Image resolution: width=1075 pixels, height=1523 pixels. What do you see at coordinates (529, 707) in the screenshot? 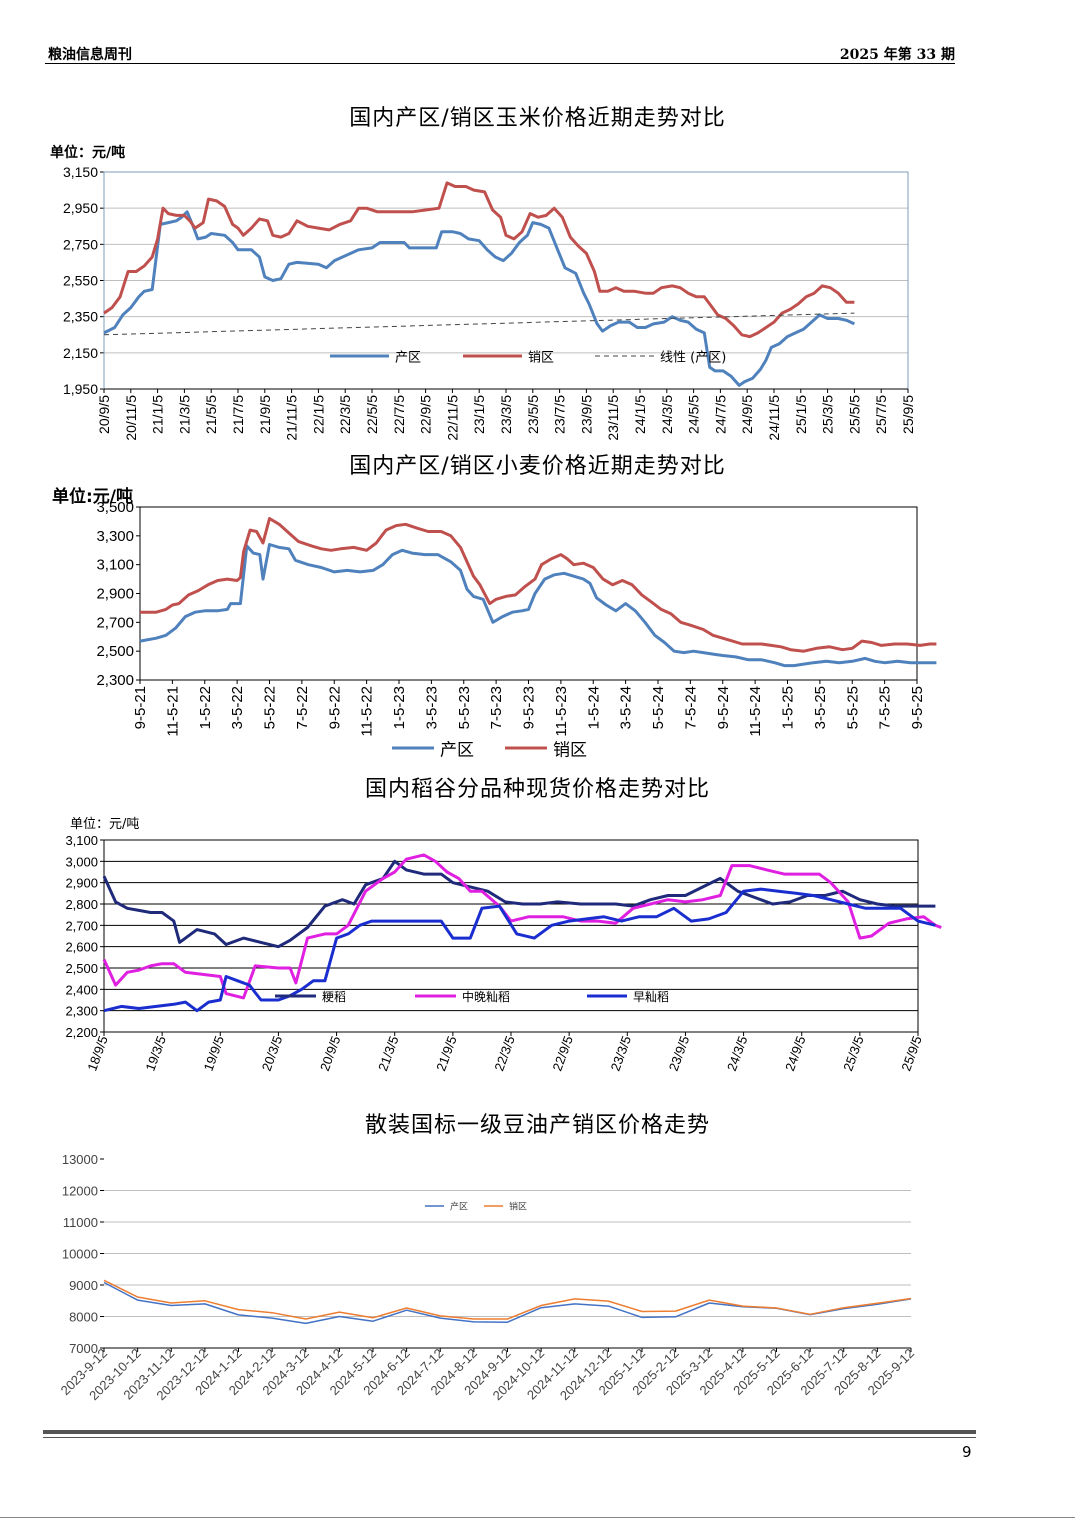
I see `x-tick-label: 9-5-23` at bounding box center [529, 707].